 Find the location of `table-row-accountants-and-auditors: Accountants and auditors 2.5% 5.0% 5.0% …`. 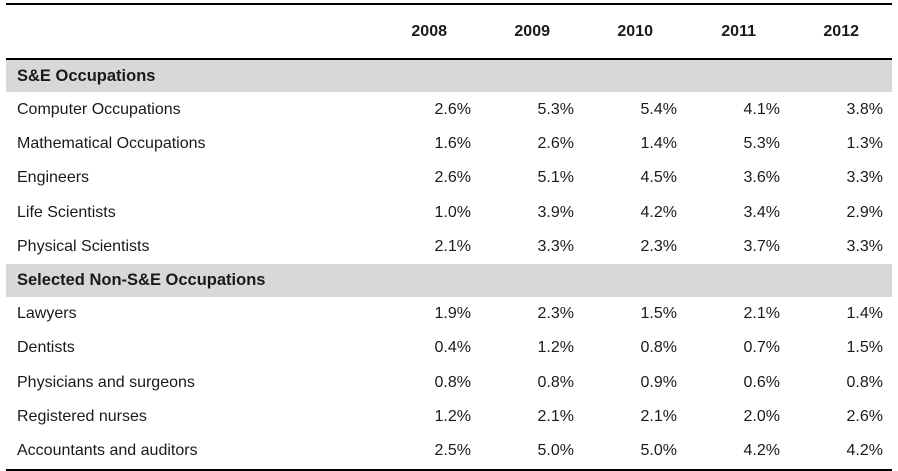

table-row-accountants-and-auditors: Accountants and auditors 2.5% 5.0% 5.0% … is located at coordinates (449, 451).